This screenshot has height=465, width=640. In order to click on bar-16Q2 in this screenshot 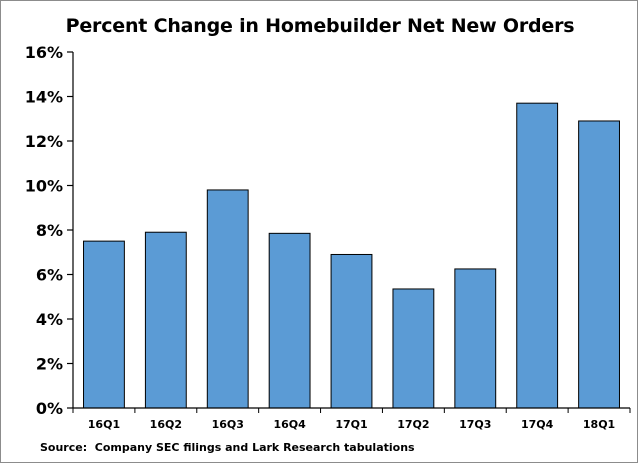, I will do `click(165, 320)`.